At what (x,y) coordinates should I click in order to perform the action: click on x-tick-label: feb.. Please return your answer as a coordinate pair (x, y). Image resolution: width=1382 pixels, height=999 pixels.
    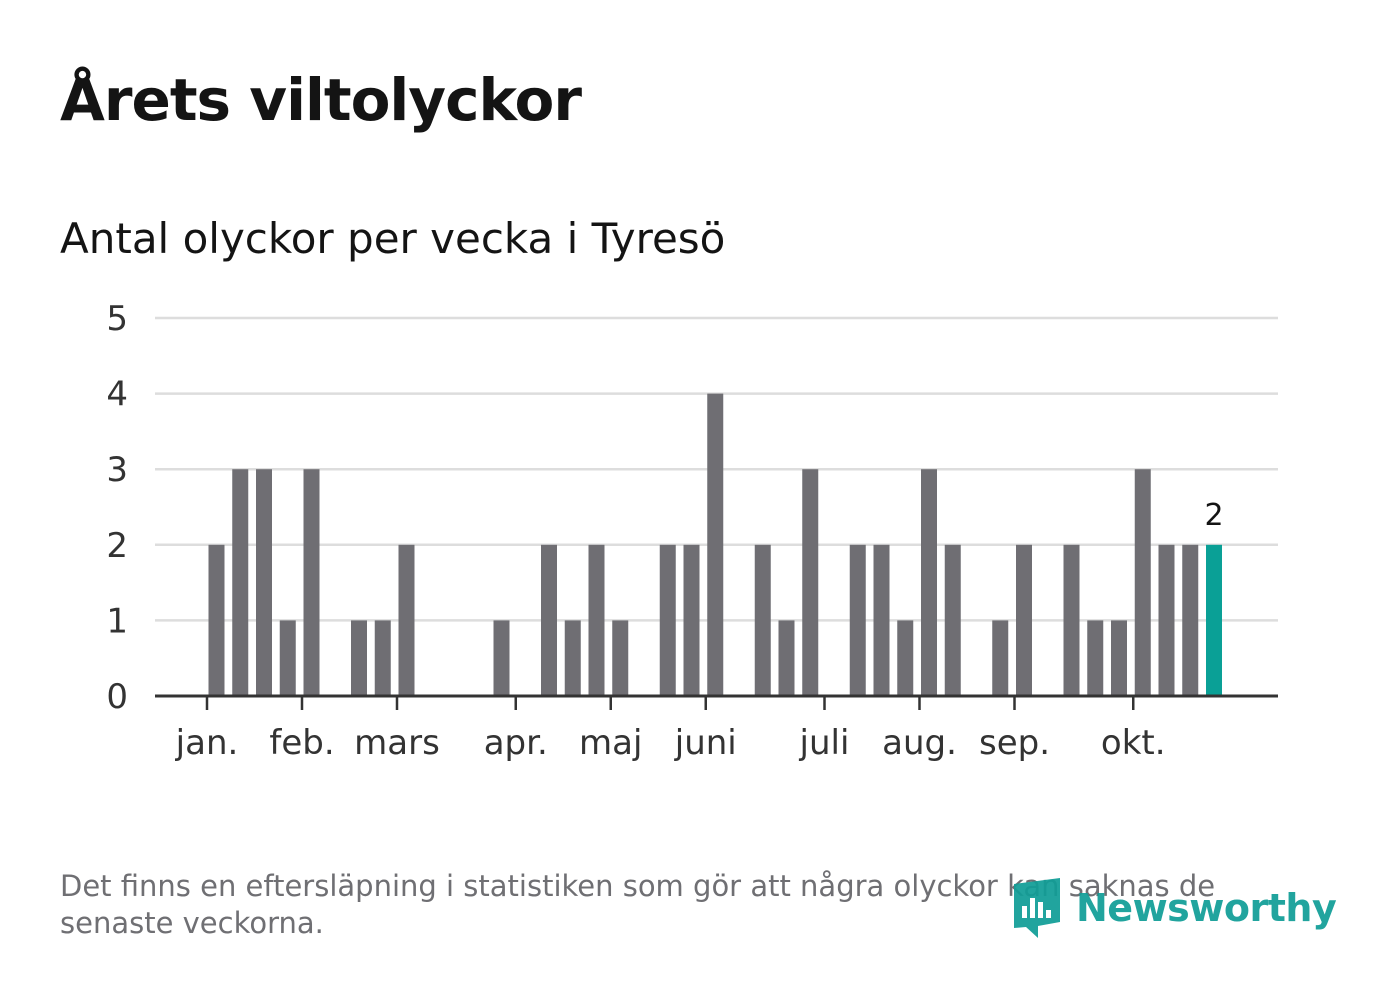
    Looking at the image, I should click on (301, 743).